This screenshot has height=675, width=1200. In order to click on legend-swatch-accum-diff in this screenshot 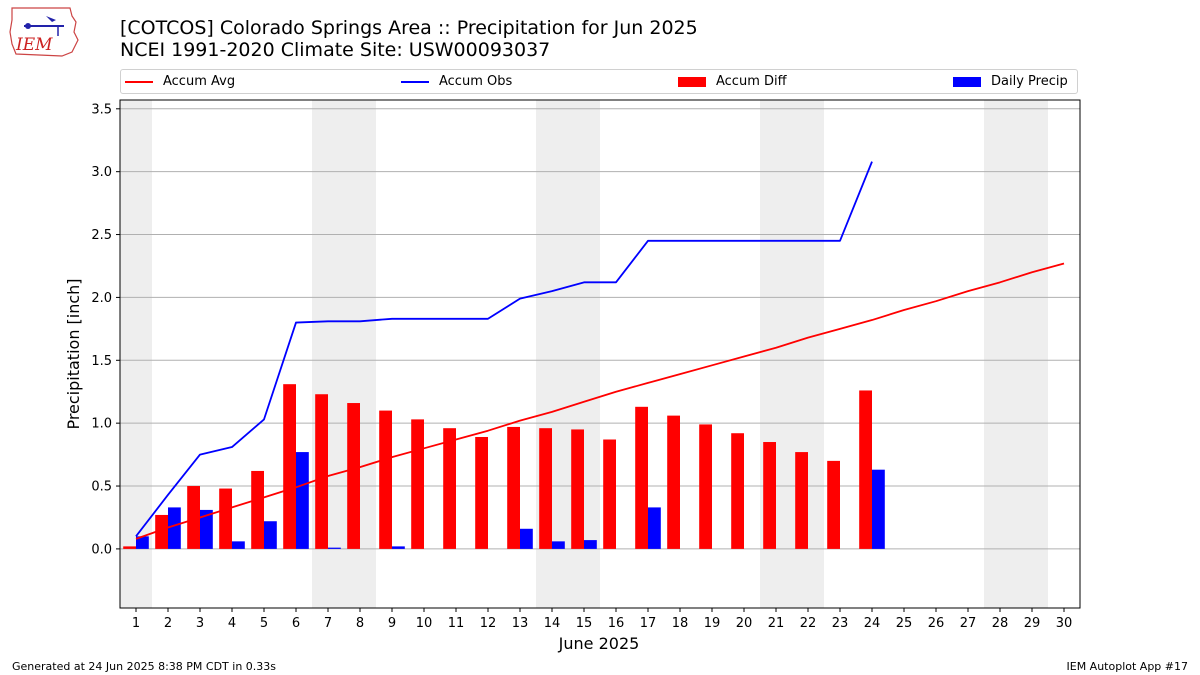, I will do `click(692, 81)`.